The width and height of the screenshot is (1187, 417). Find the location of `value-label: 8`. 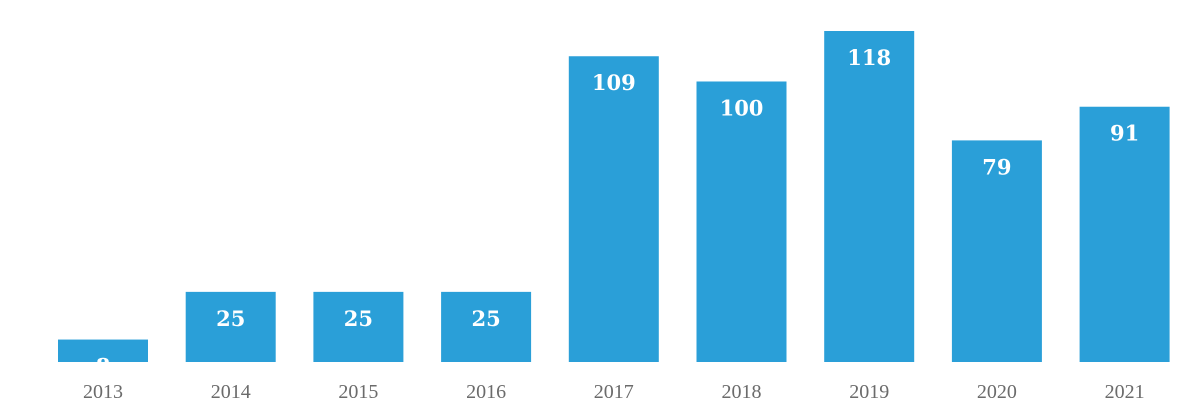

value-label: 8 is located at coordinates (103, 366).